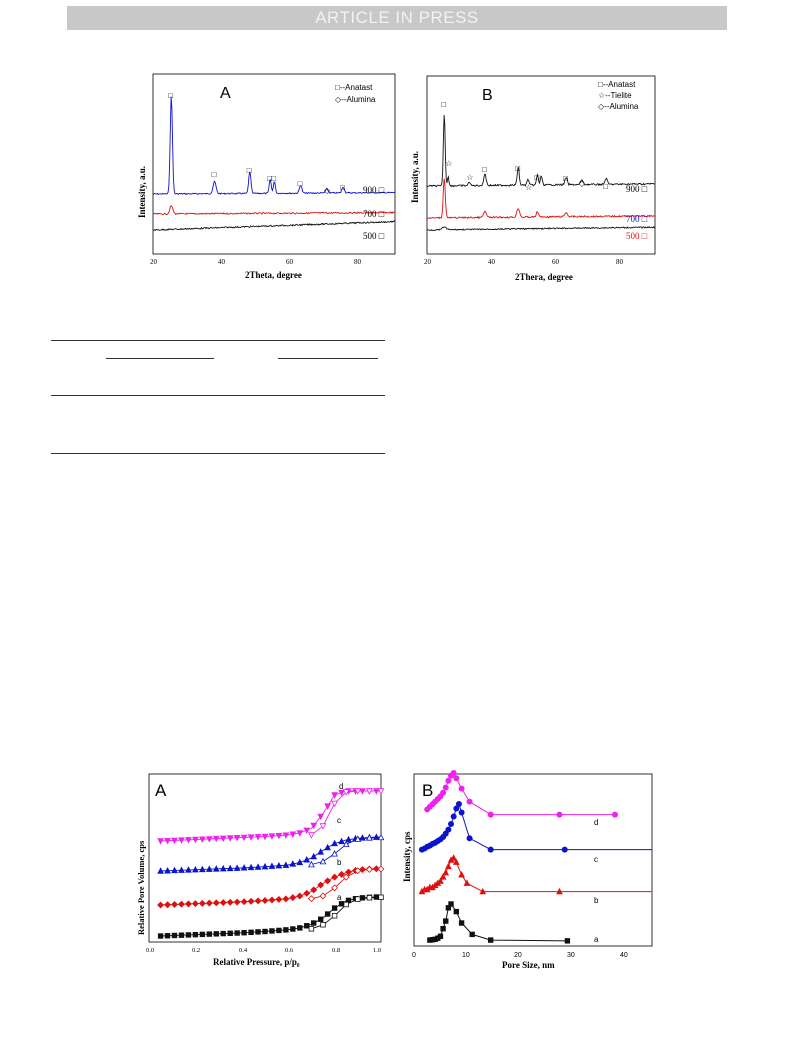 This screenshot has width=793, height=1057. What do you see at coordinates (518, 955) in the screenshot?
I see `x-tick-20: 20` at bounding box center [518, 955].